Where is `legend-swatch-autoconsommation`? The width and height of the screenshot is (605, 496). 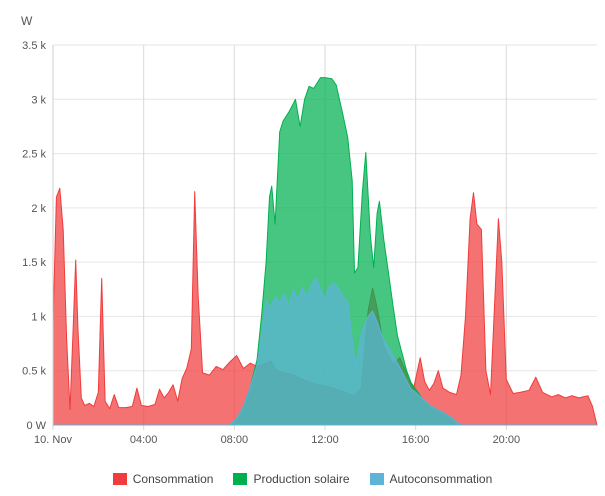
legend-swatch-autoconsommation is located at coordinates (376, 479).